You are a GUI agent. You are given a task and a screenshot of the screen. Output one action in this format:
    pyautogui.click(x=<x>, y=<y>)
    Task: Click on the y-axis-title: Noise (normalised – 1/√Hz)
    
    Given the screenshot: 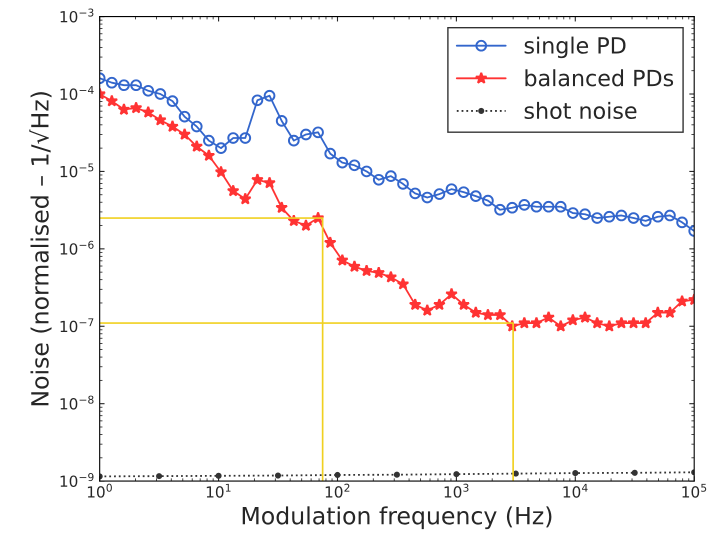 What is the action you would take?
    pyautogui.click(x=40, y=249)
    